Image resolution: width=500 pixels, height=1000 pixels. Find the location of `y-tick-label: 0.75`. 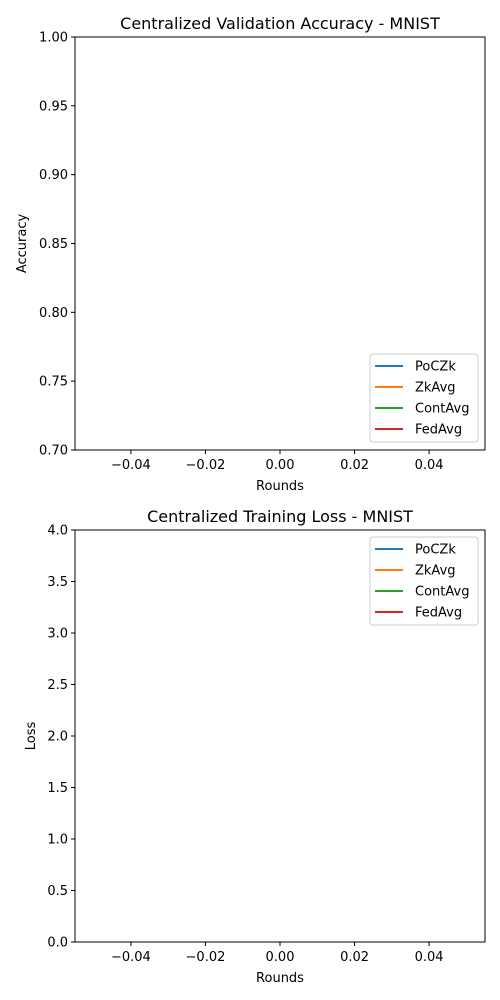

y-tick-label: 0.75 is located at coordinates (53, 382).